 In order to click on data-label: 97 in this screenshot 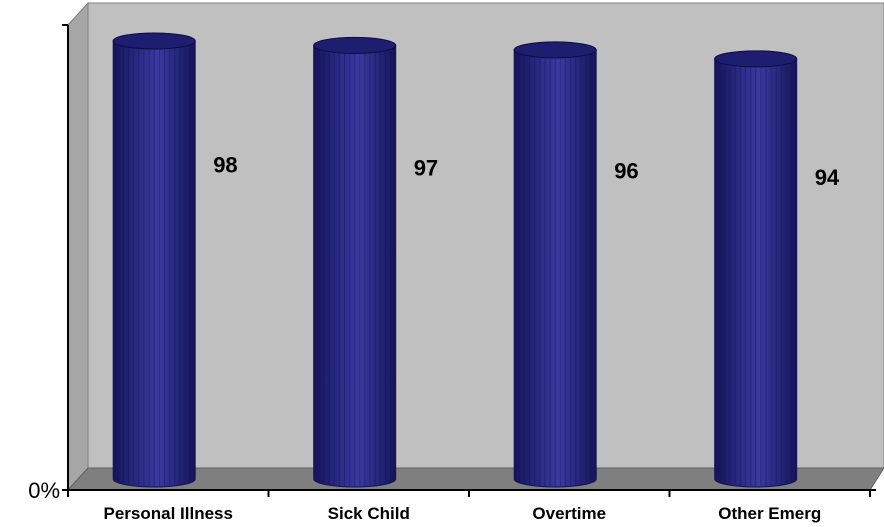, I will do `click(426, 167)`.